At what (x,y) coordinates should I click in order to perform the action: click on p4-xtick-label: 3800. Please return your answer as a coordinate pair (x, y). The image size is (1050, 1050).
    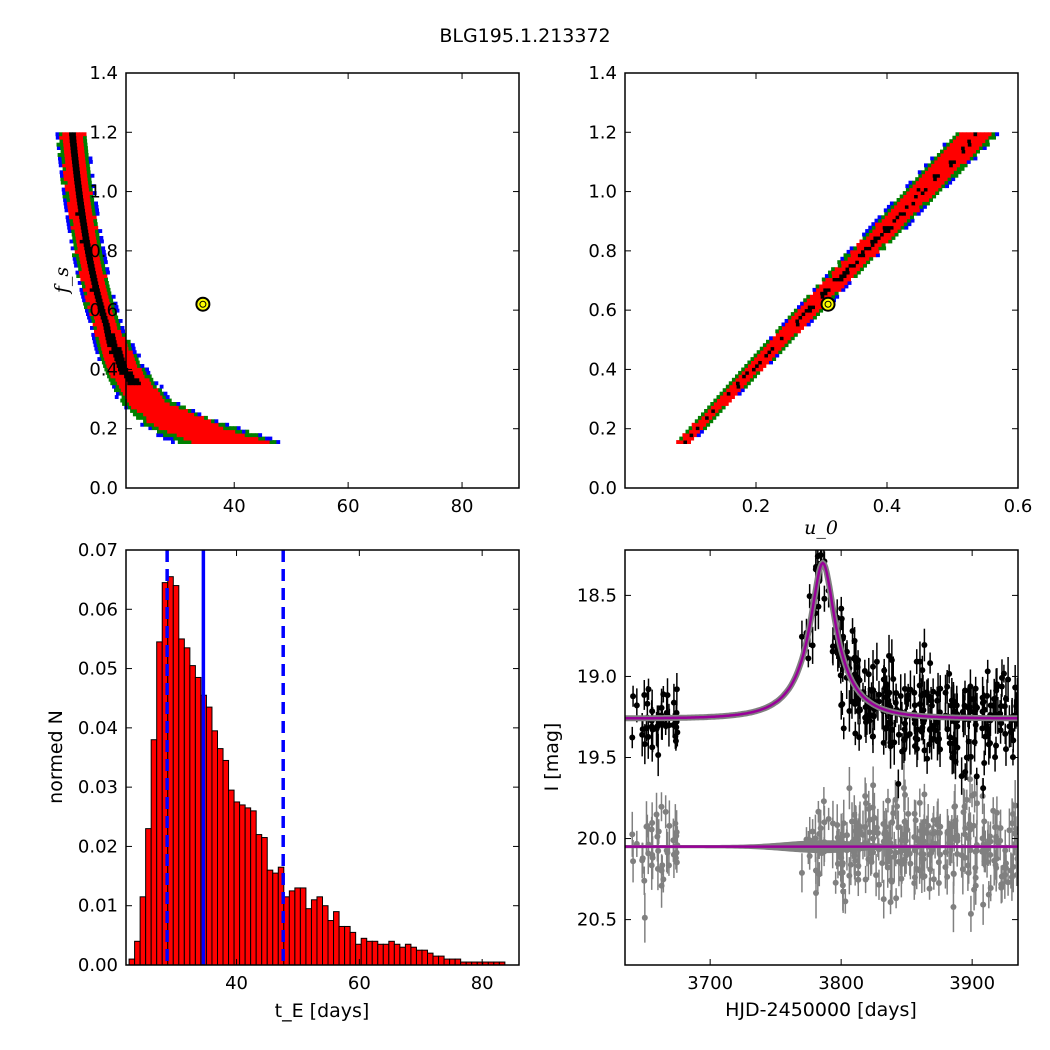
    Looking at the image, I should click on (841, 983).